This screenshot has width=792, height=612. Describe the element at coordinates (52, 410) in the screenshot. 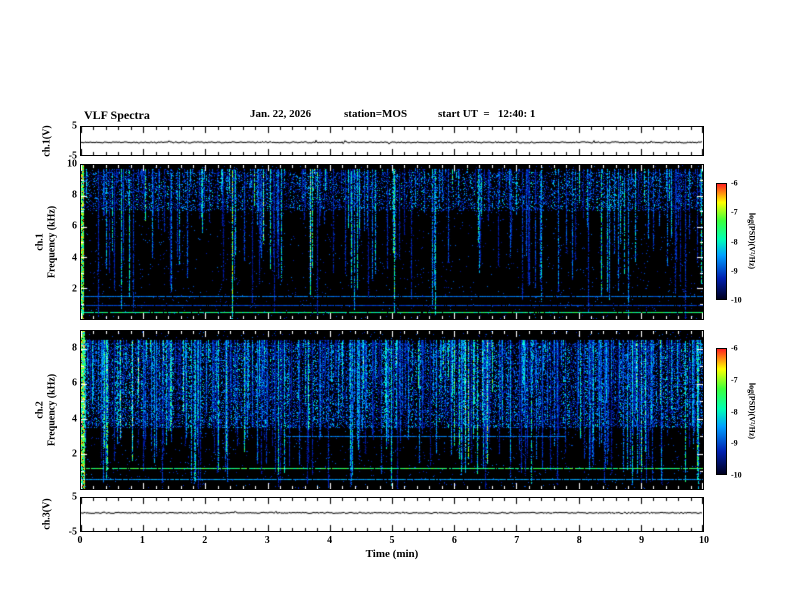

I see `ch2-frequency-axis-label: Frequency (kHz)` at that location.